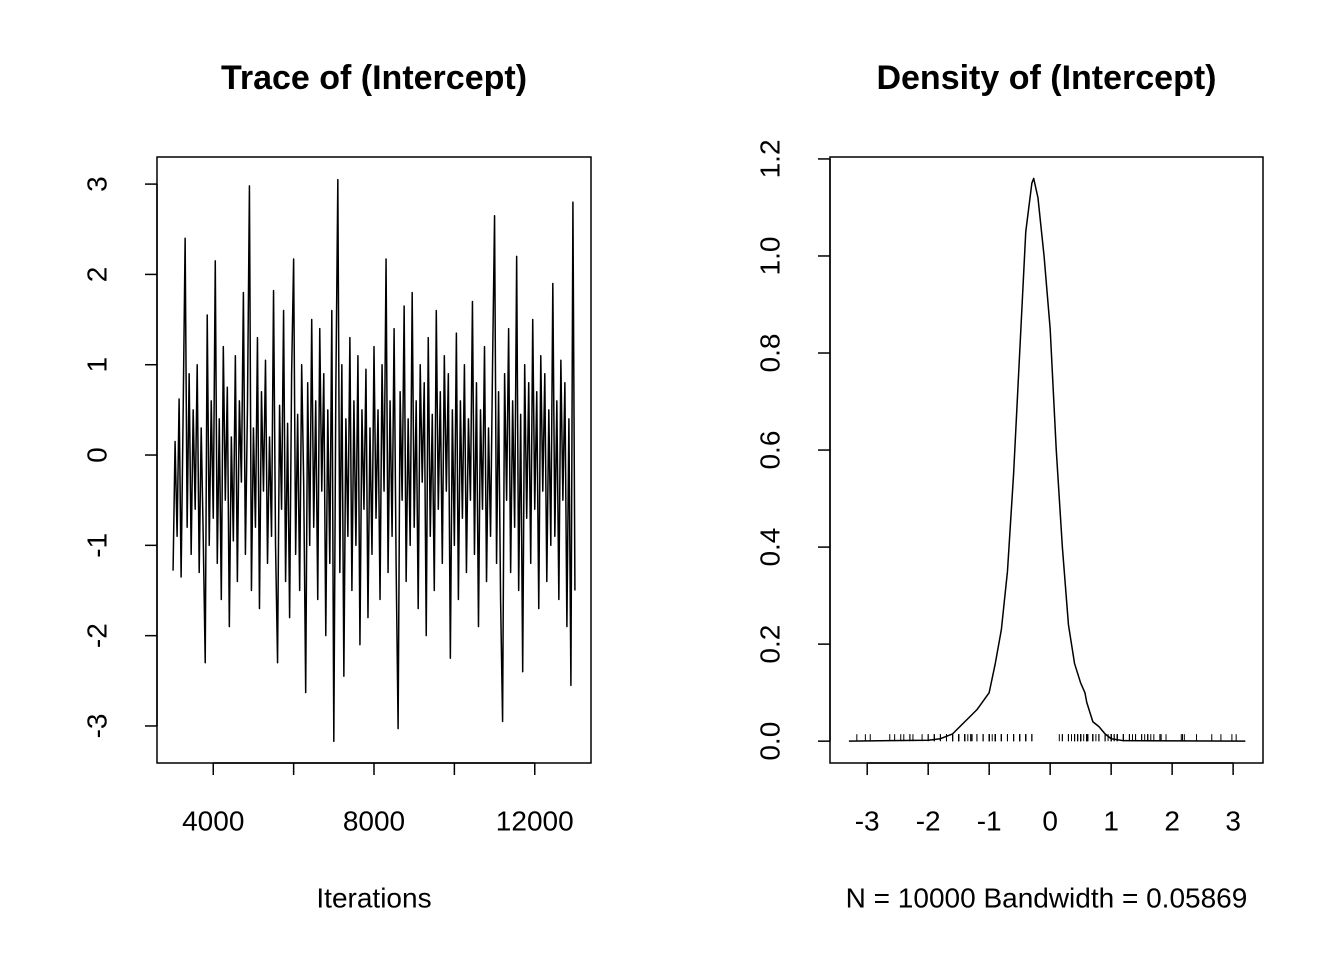 This screenshot has height=960, width=1344. Describe the element at coordinates (96, 365) in the screenshot. I see `y-tick-label: 1` at that location.